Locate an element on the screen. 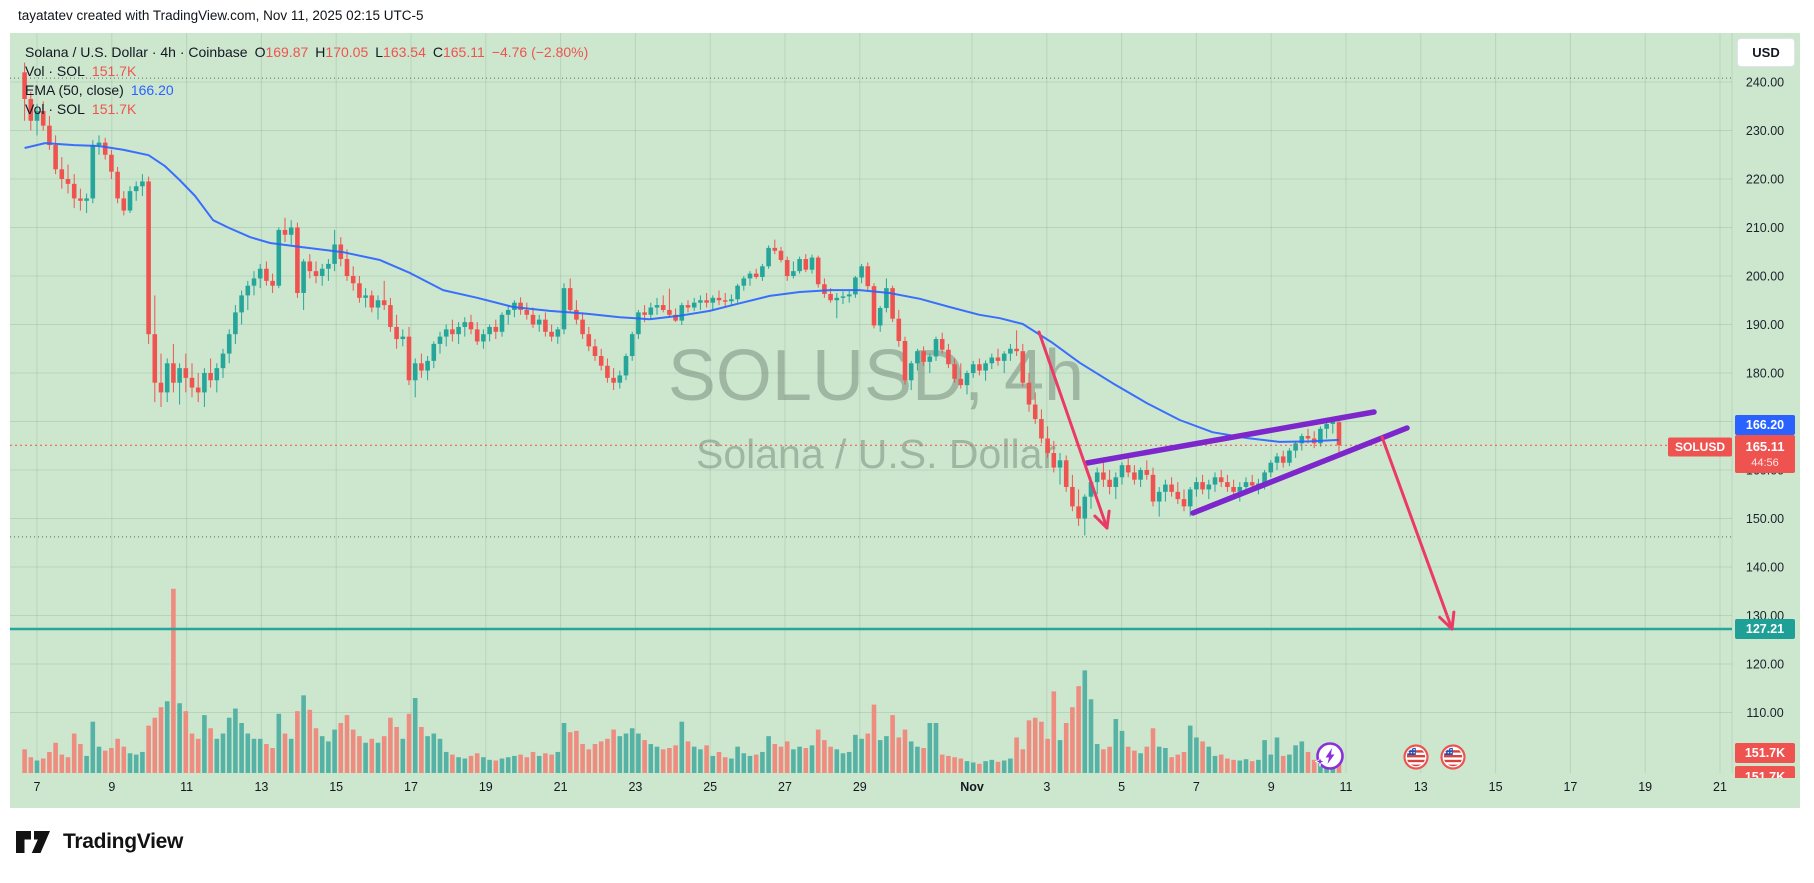 The width and height of the screenshot is (1814, 883). change-value: −4.76 (−2.80%) is located at coordinates (540, 52).